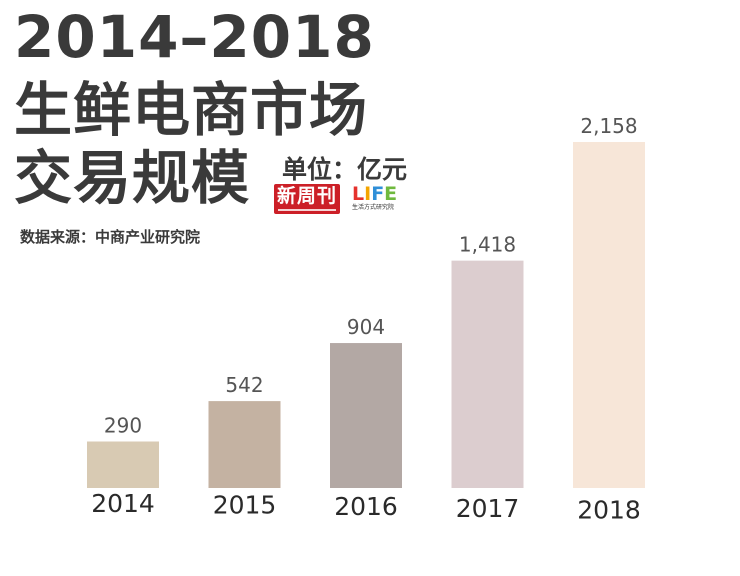 The image size is (740, 576). I want to click on life-logo-letters: LIFE, so click(380, 194).